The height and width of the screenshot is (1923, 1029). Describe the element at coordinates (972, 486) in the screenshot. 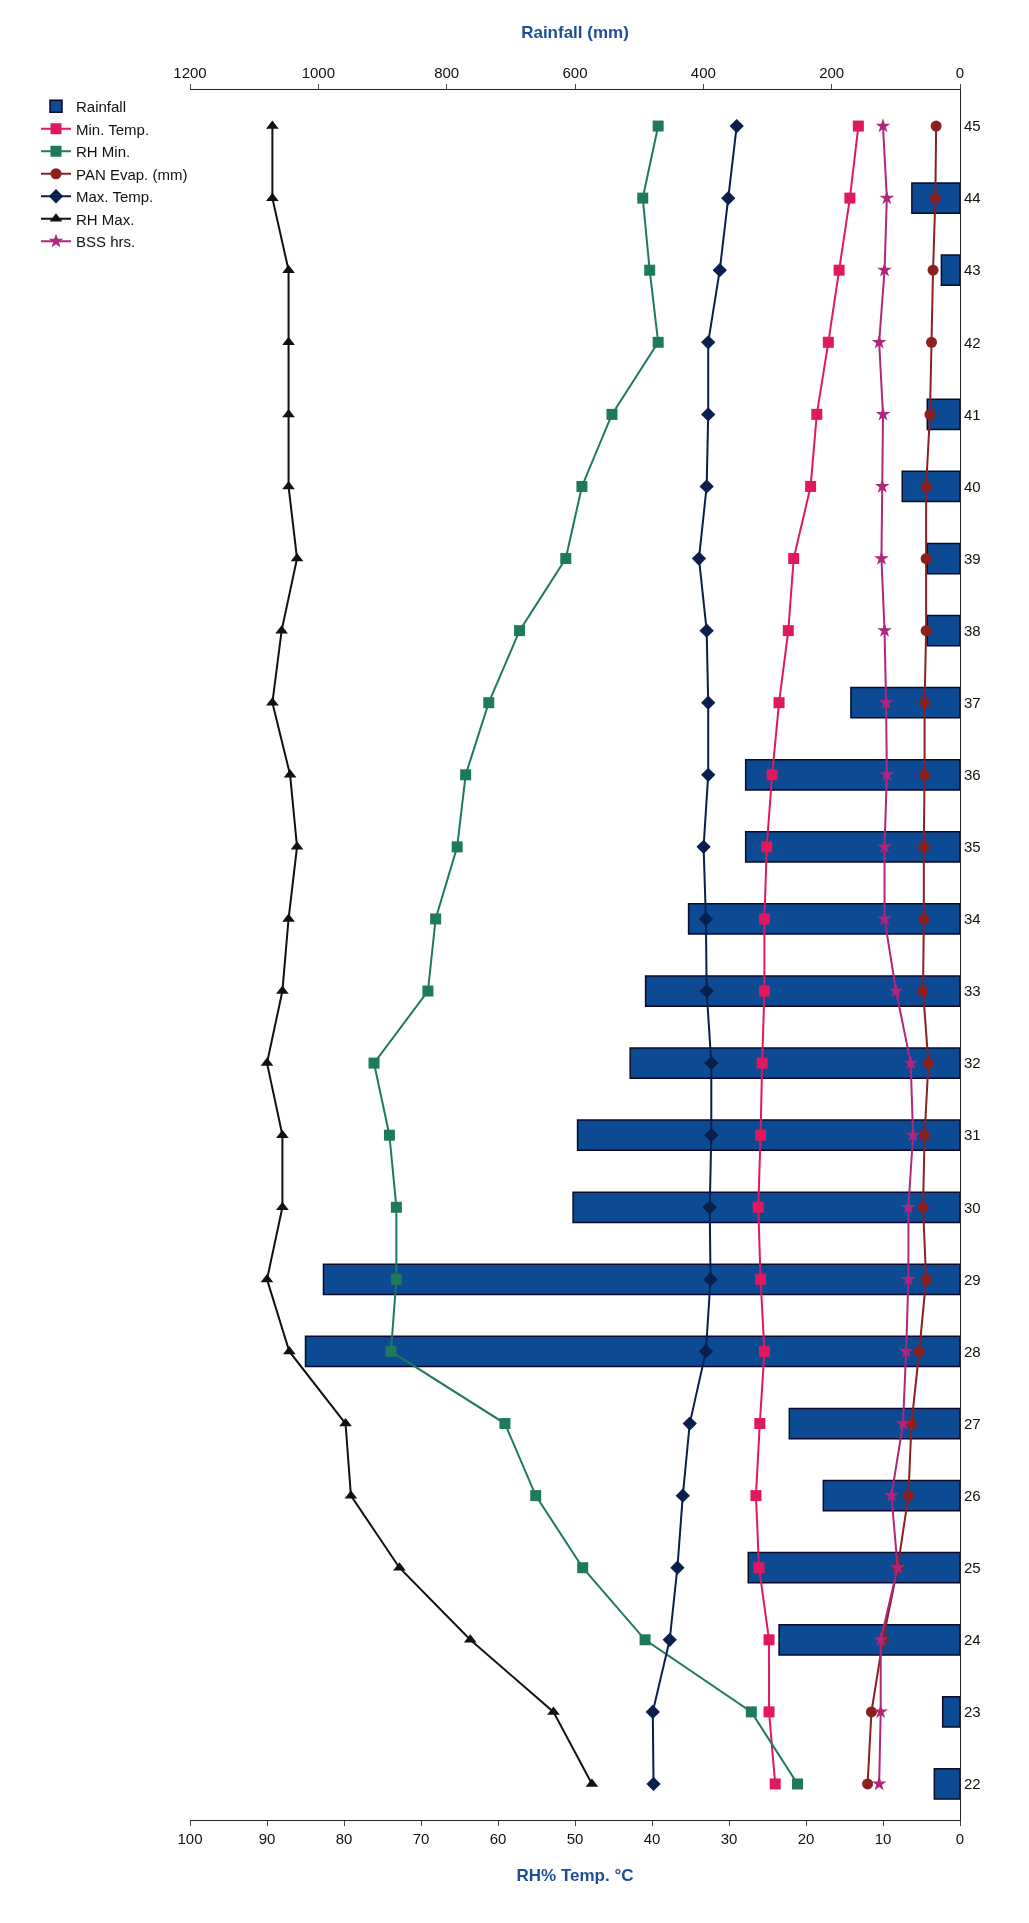

I see `y-tick-label: 40` at that location.